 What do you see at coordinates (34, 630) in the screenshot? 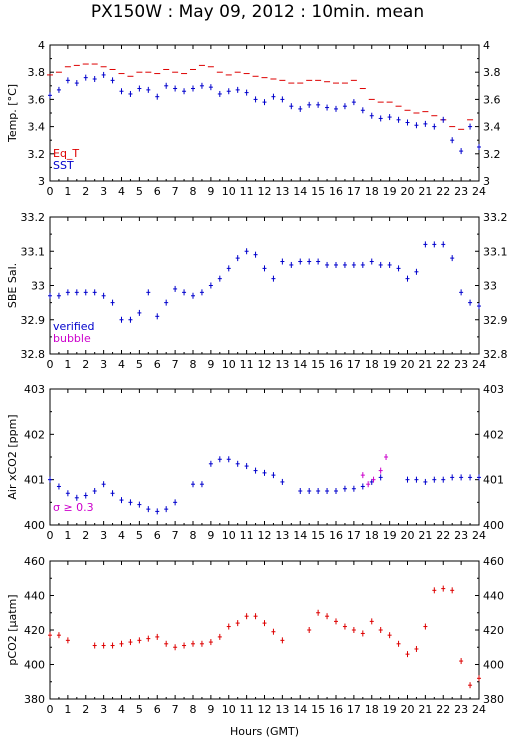
I see `y-tick-label-left: 420` at bounding box center [34, 630].